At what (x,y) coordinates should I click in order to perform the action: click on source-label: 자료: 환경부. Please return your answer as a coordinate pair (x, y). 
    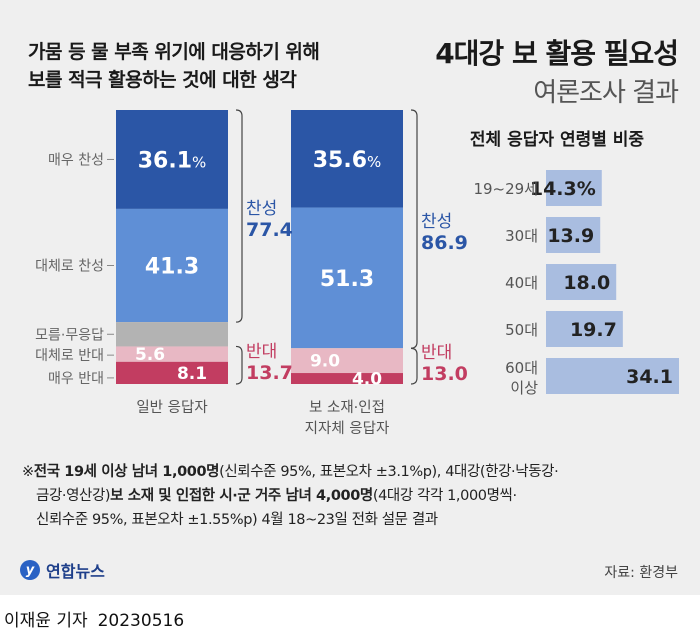
    Looking at the image, I should click on (641, 573).